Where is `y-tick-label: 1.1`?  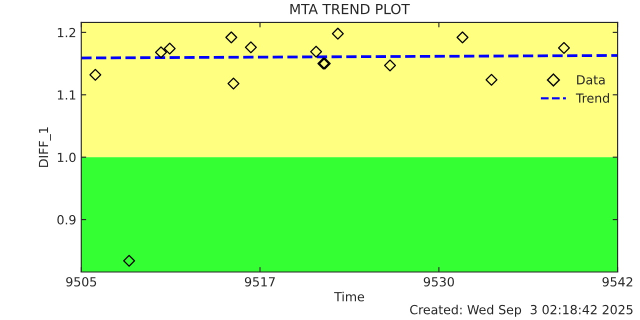 y-tick-label: 1.1 is located at coordinates (67, 95).